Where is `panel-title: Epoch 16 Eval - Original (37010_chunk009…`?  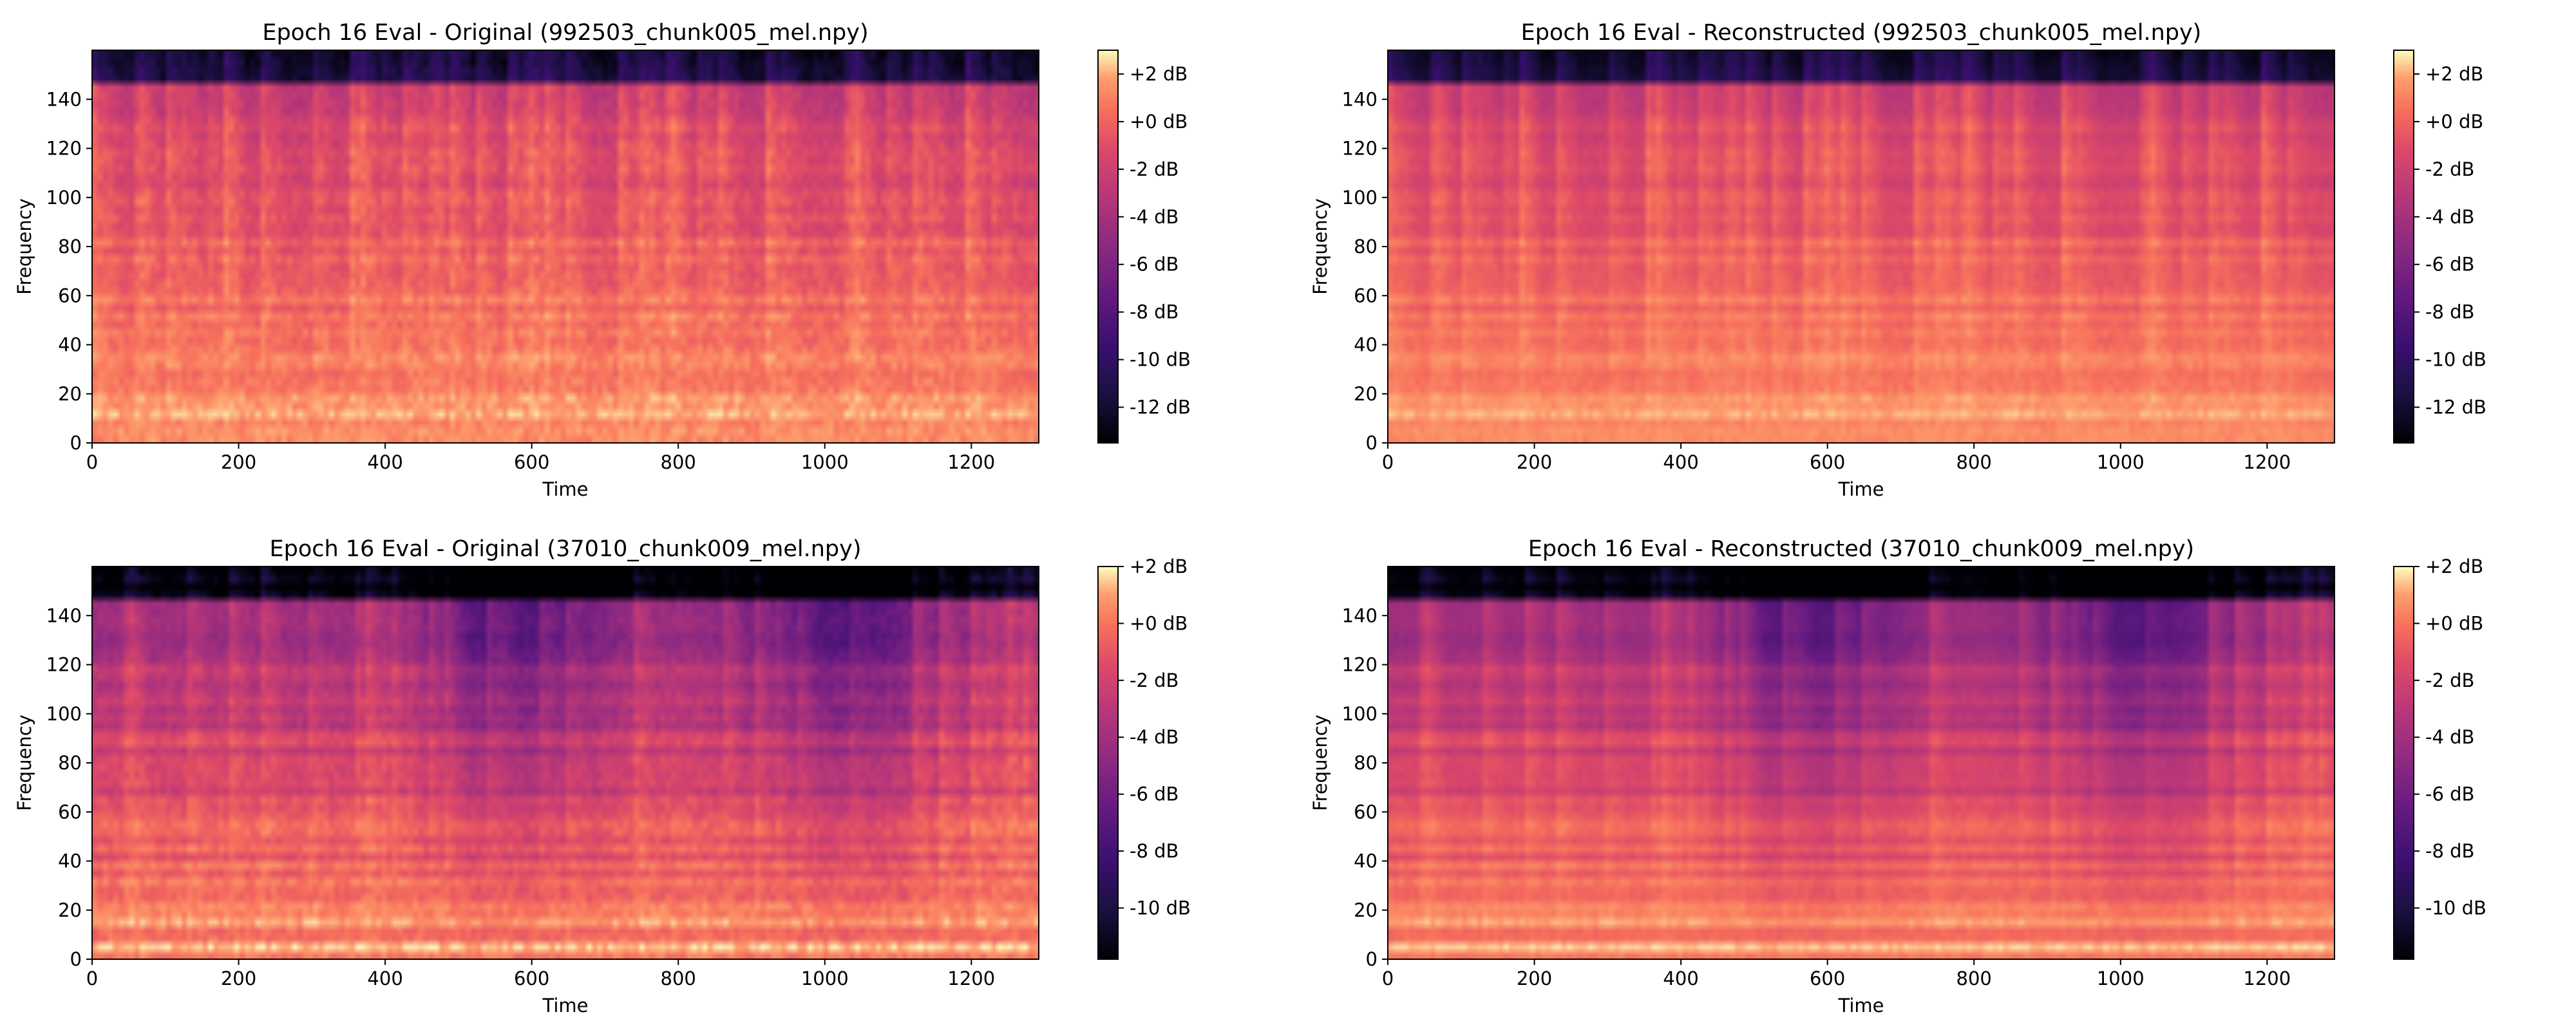 panel-title: Epoch 16 Eval - Original (37010_chunk009… is located at coordinates (565, 549).